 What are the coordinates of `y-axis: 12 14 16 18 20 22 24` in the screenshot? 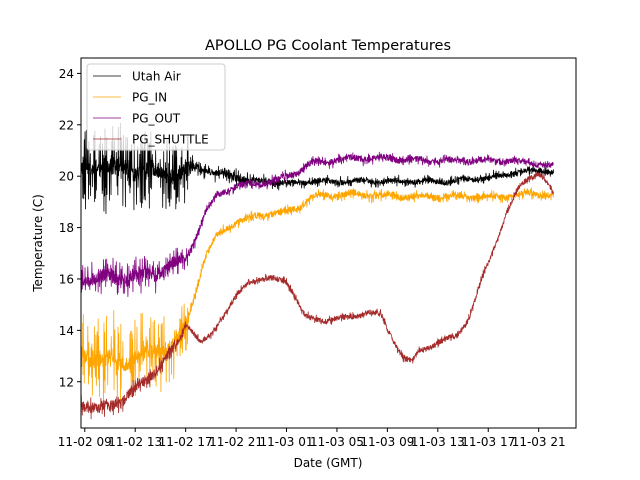 It's located at (70, 228).